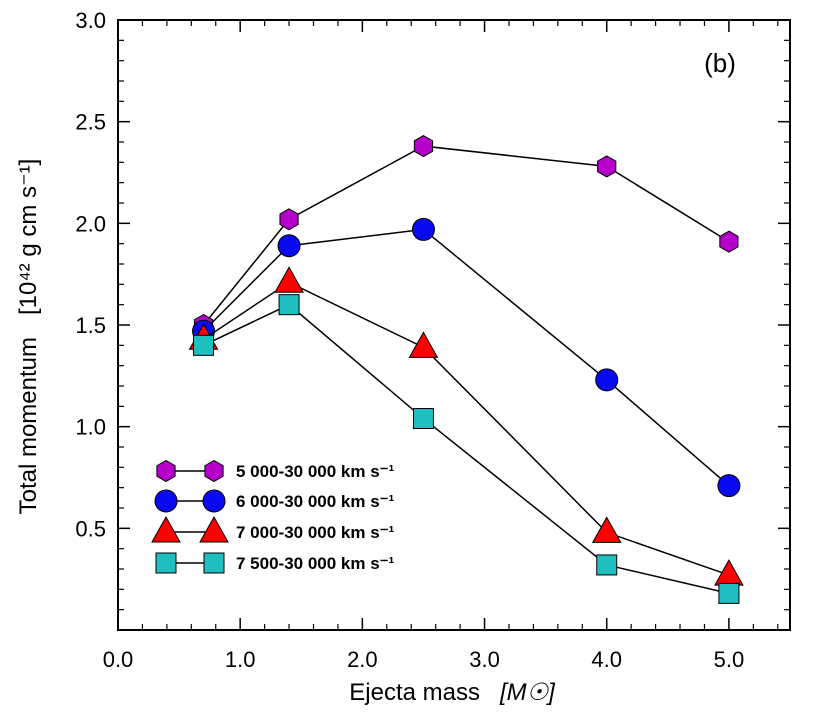  What do you see at coordinates (90, 223) in the screenshot?
I see `y-tick-label: 2.0` at bounding box center [90, 223].